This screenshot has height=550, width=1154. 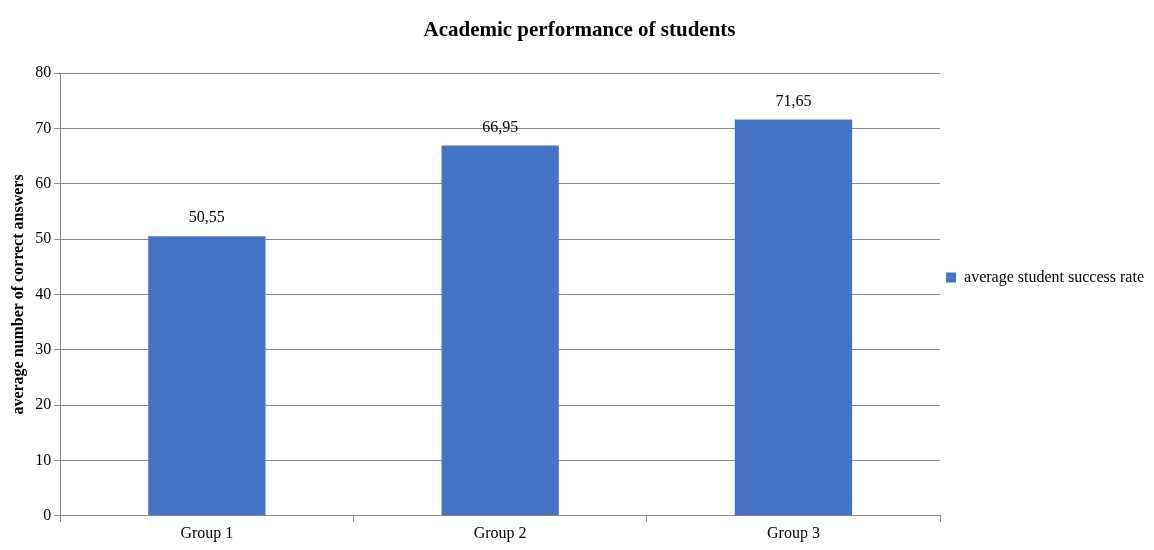 I want to click on y-tick-label: 30, so click(x=43, y=349).